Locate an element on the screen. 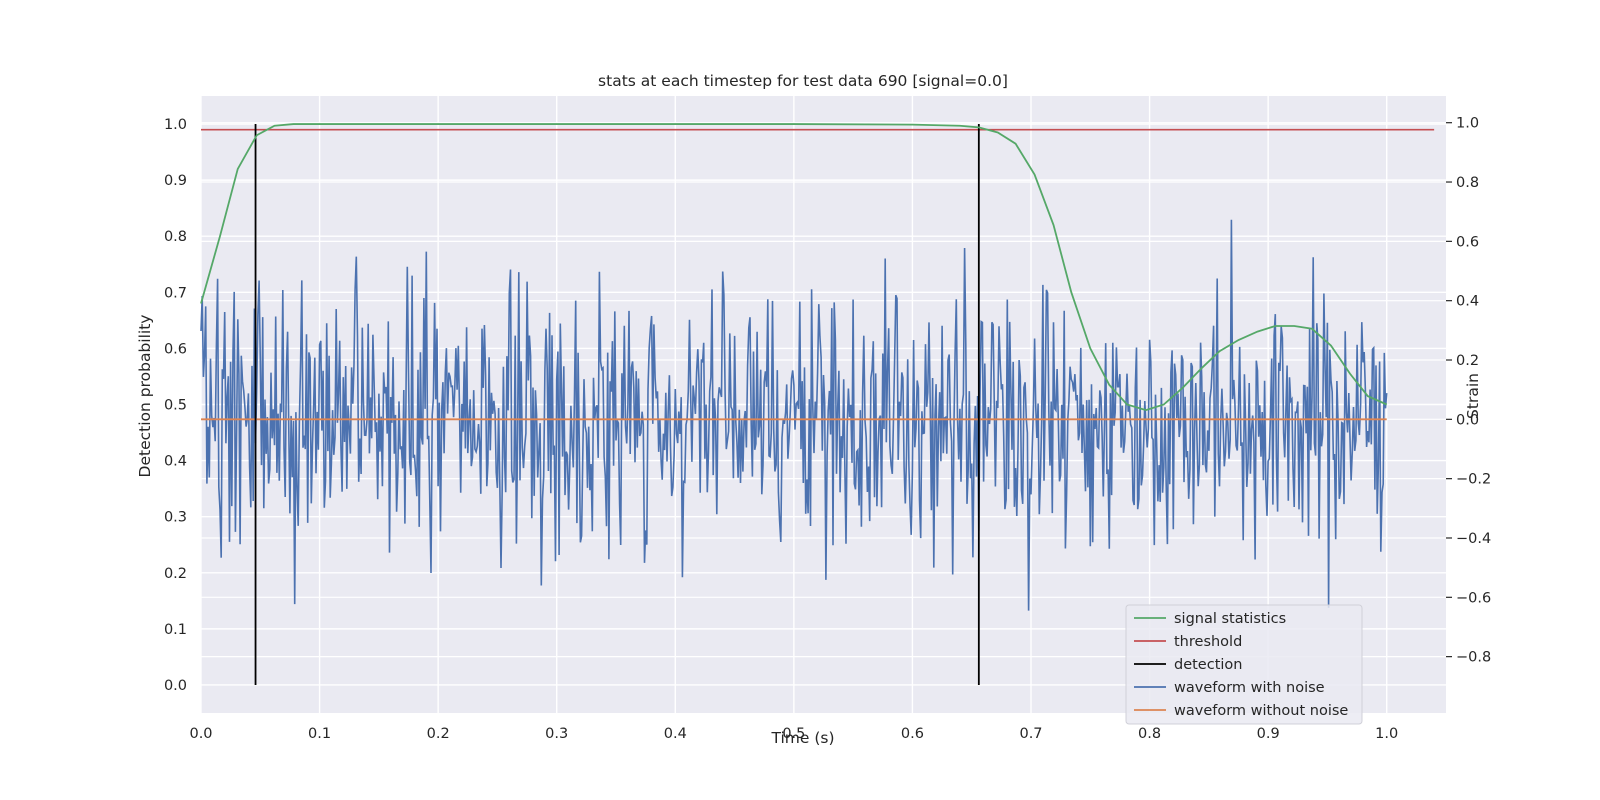 This screenshot has height=800, width=1600. right-axis-ticks: −0.8 −0.6 −0.4 −0.2 0.0 0.2 0.4 0.6 0.8 1.0 is located at coordinates (1468, 391).